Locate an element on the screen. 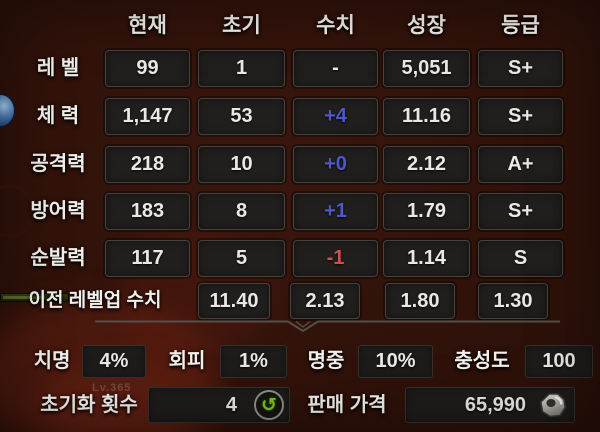 This screenshot has height=432, width=600. stat-row-defense: 방어력 183 8 +1 1.79 S+ is located at coordinates (300, 211).